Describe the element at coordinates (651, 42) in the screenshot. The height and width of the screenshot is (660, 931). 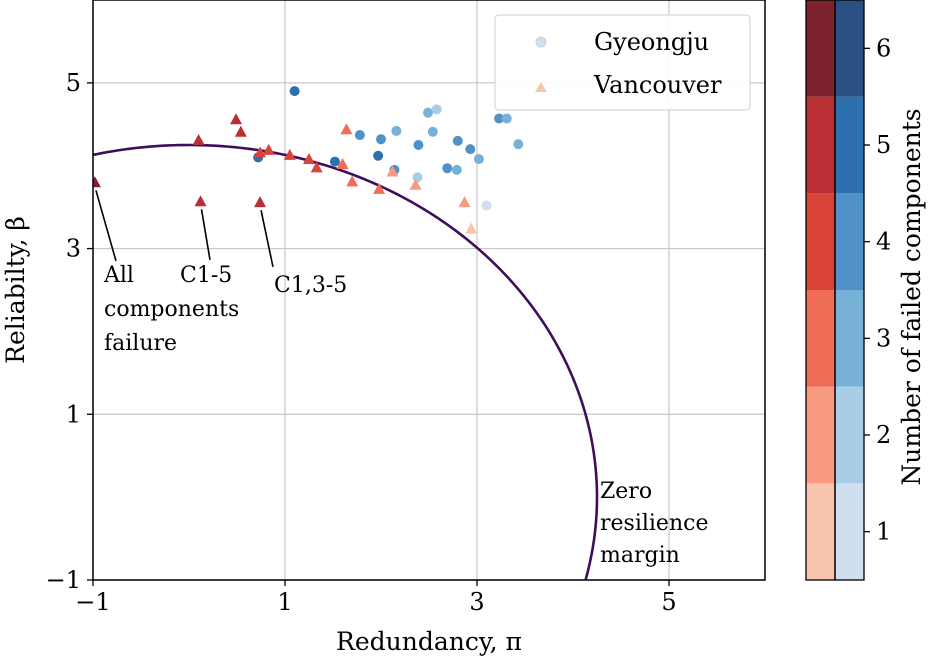
I see `legend-label-gyeongju: Gyeongju` at that location.